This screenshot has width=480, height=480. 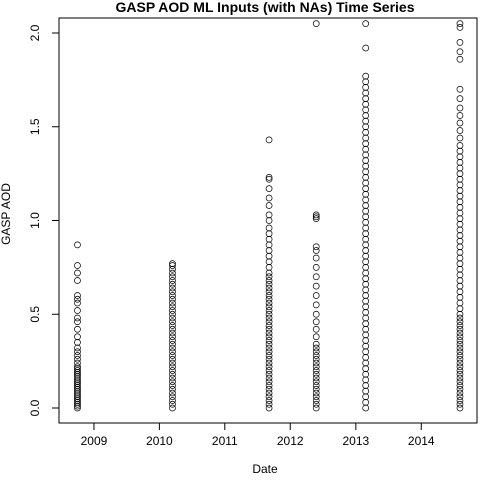 I want to click on y-axis-label: GASP AOD, so click(x=6, y=214).